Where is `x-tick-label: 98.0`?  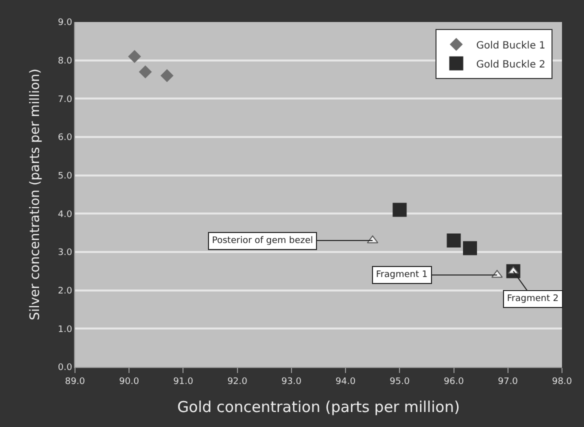 x-tick-label: 98.0 is located at coordinates (562, 381).